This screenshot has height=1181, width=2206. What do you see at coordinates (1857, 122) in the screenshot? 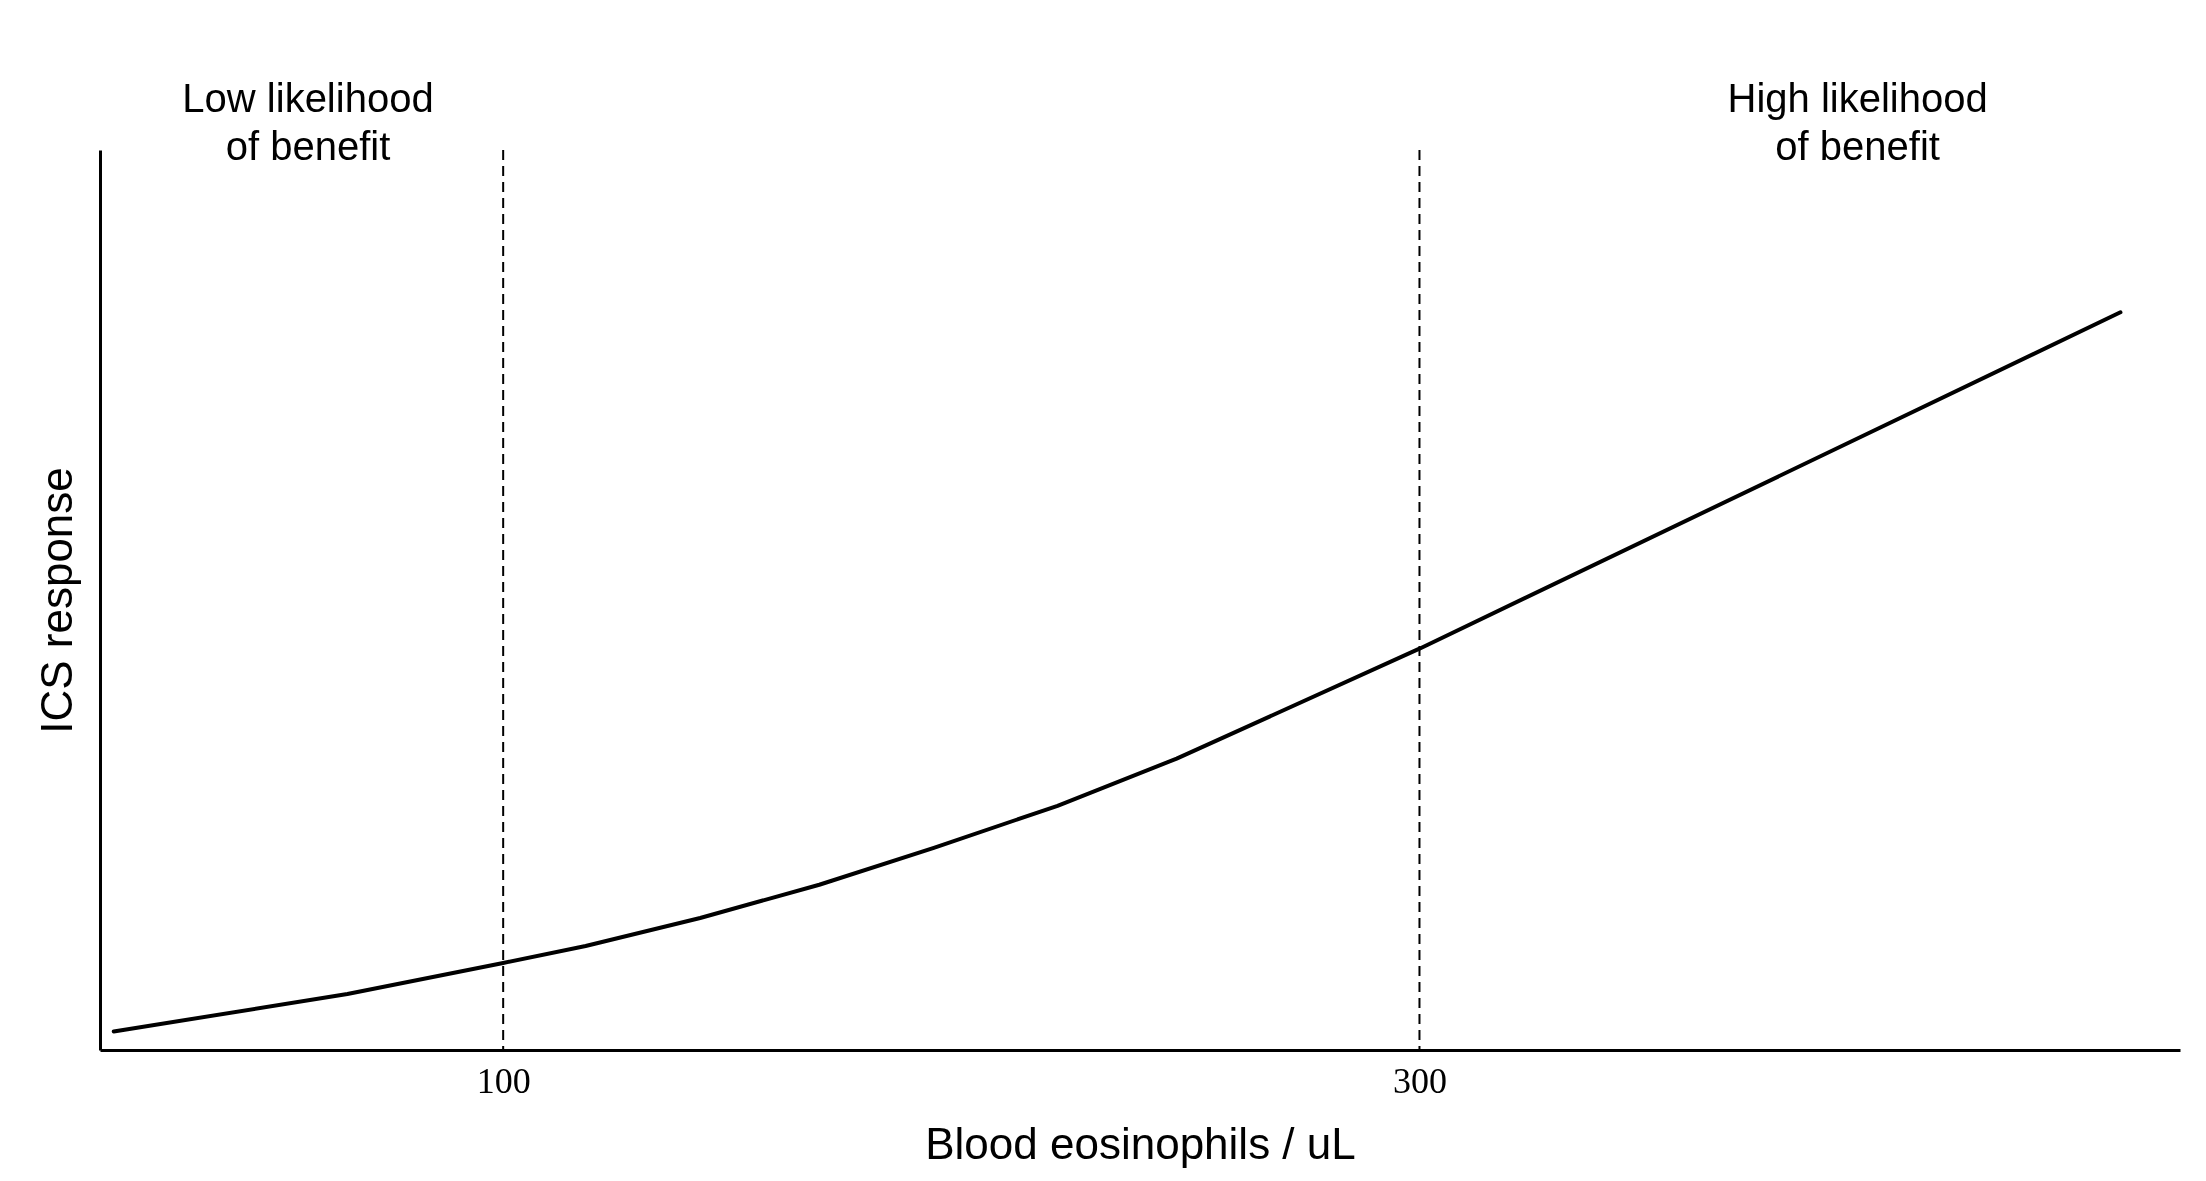
I see `text: High likelihood of benefit` at bounding box center [1857, 122].